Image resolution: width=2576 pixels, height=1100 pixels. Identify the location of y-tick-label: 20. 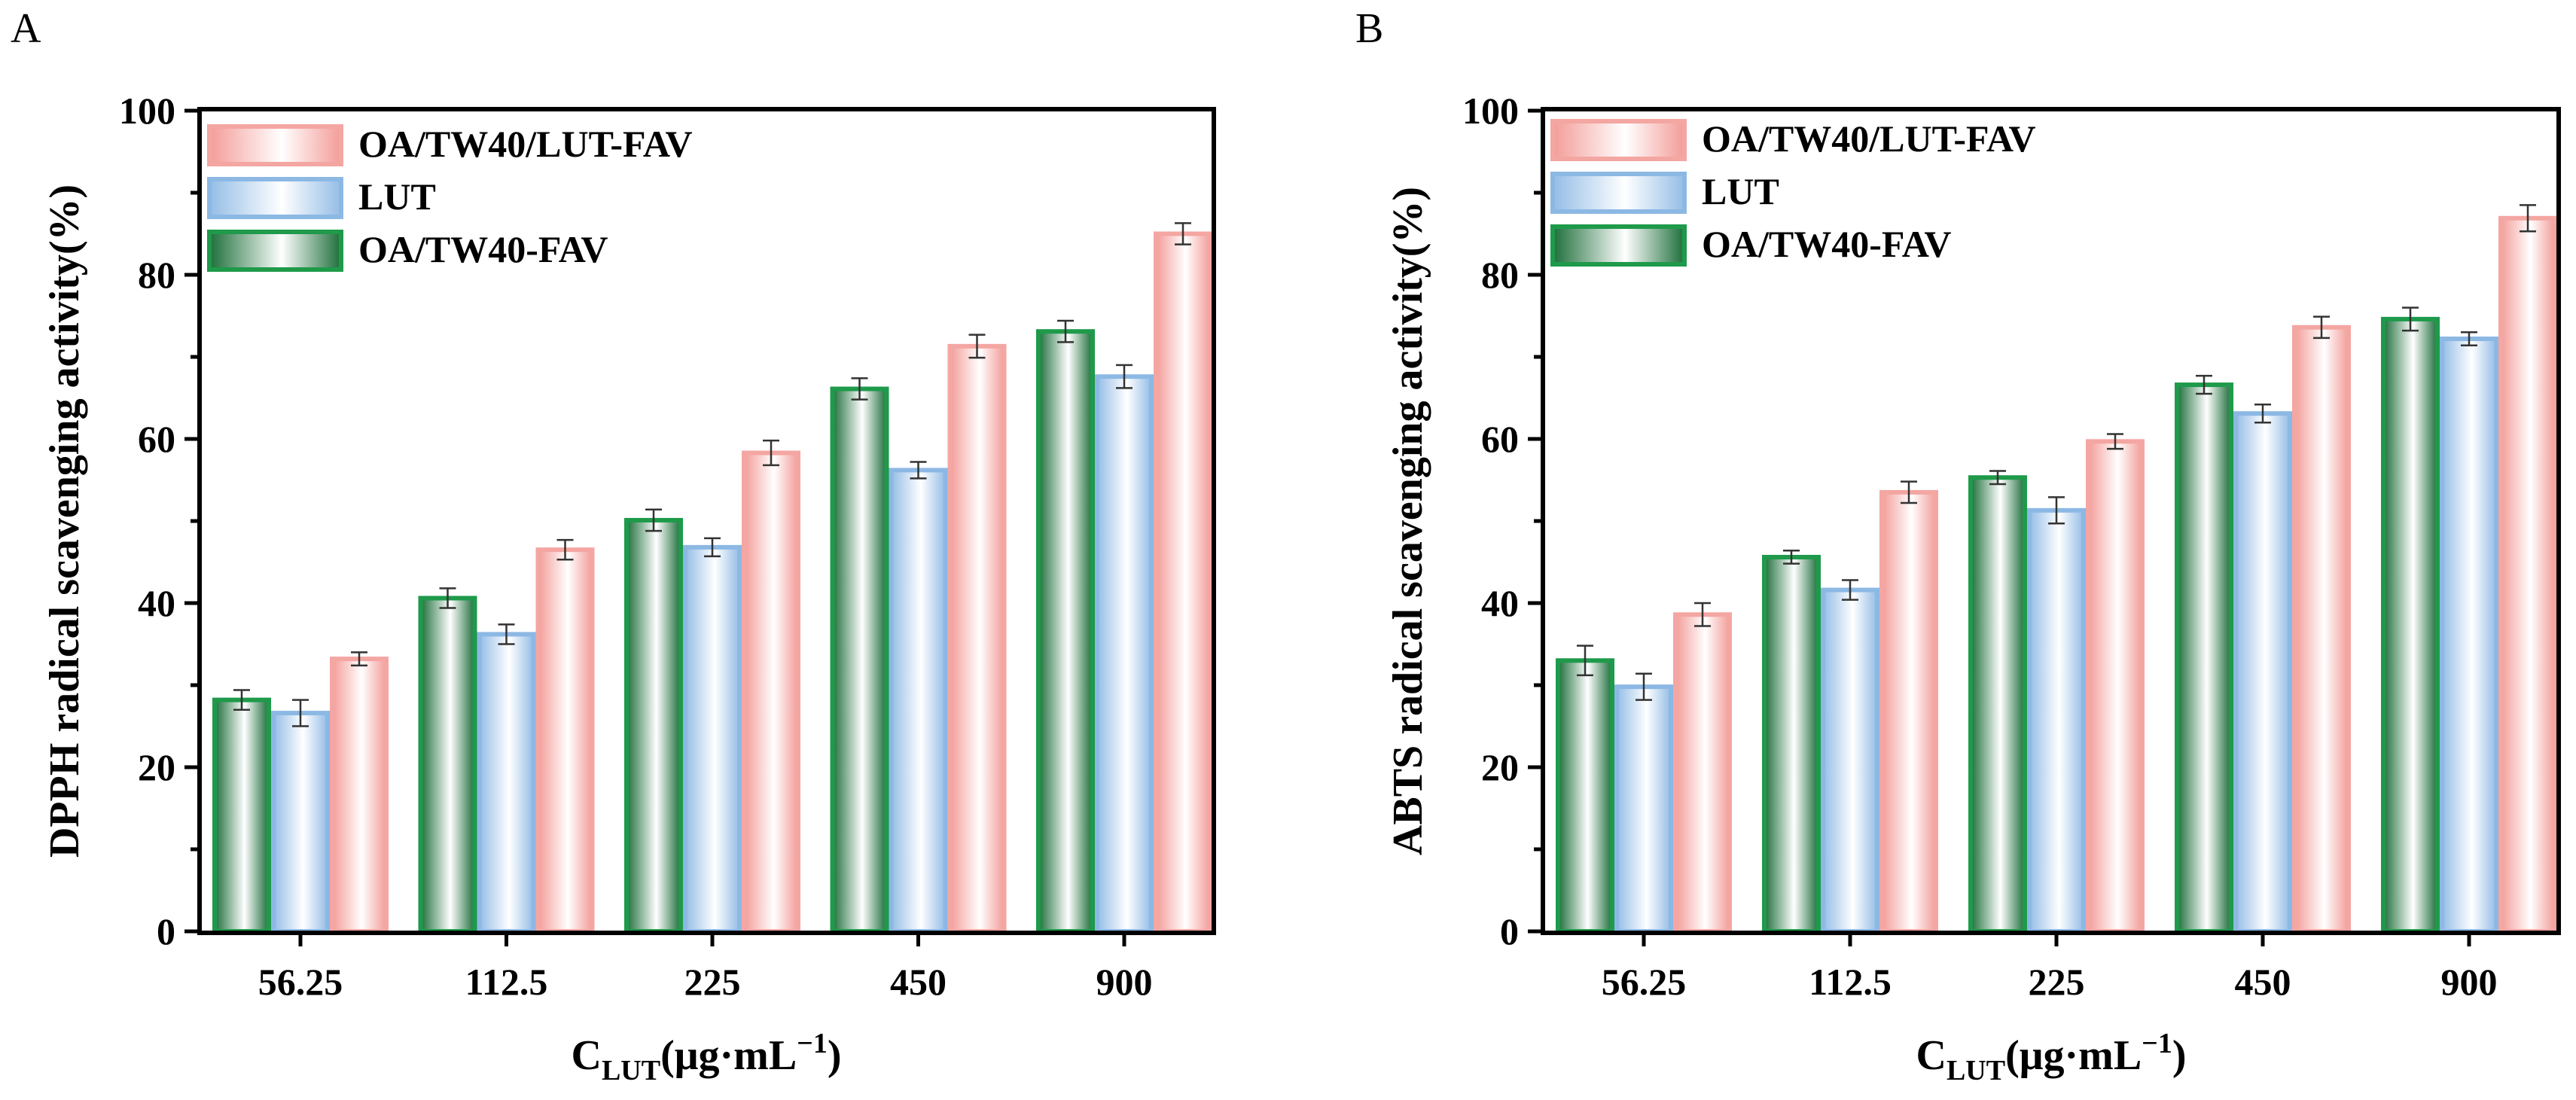
(156, 767).